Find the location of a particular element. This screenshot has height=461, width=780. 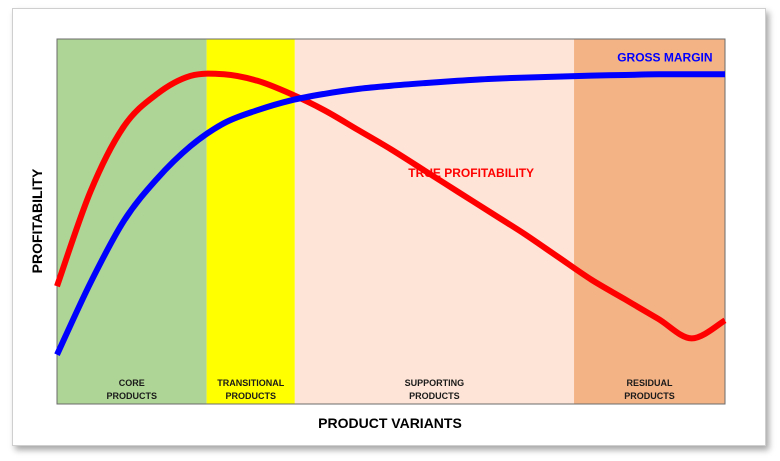

band-label-3-line1: RESIDUAL is located at coordinates (650, 383).